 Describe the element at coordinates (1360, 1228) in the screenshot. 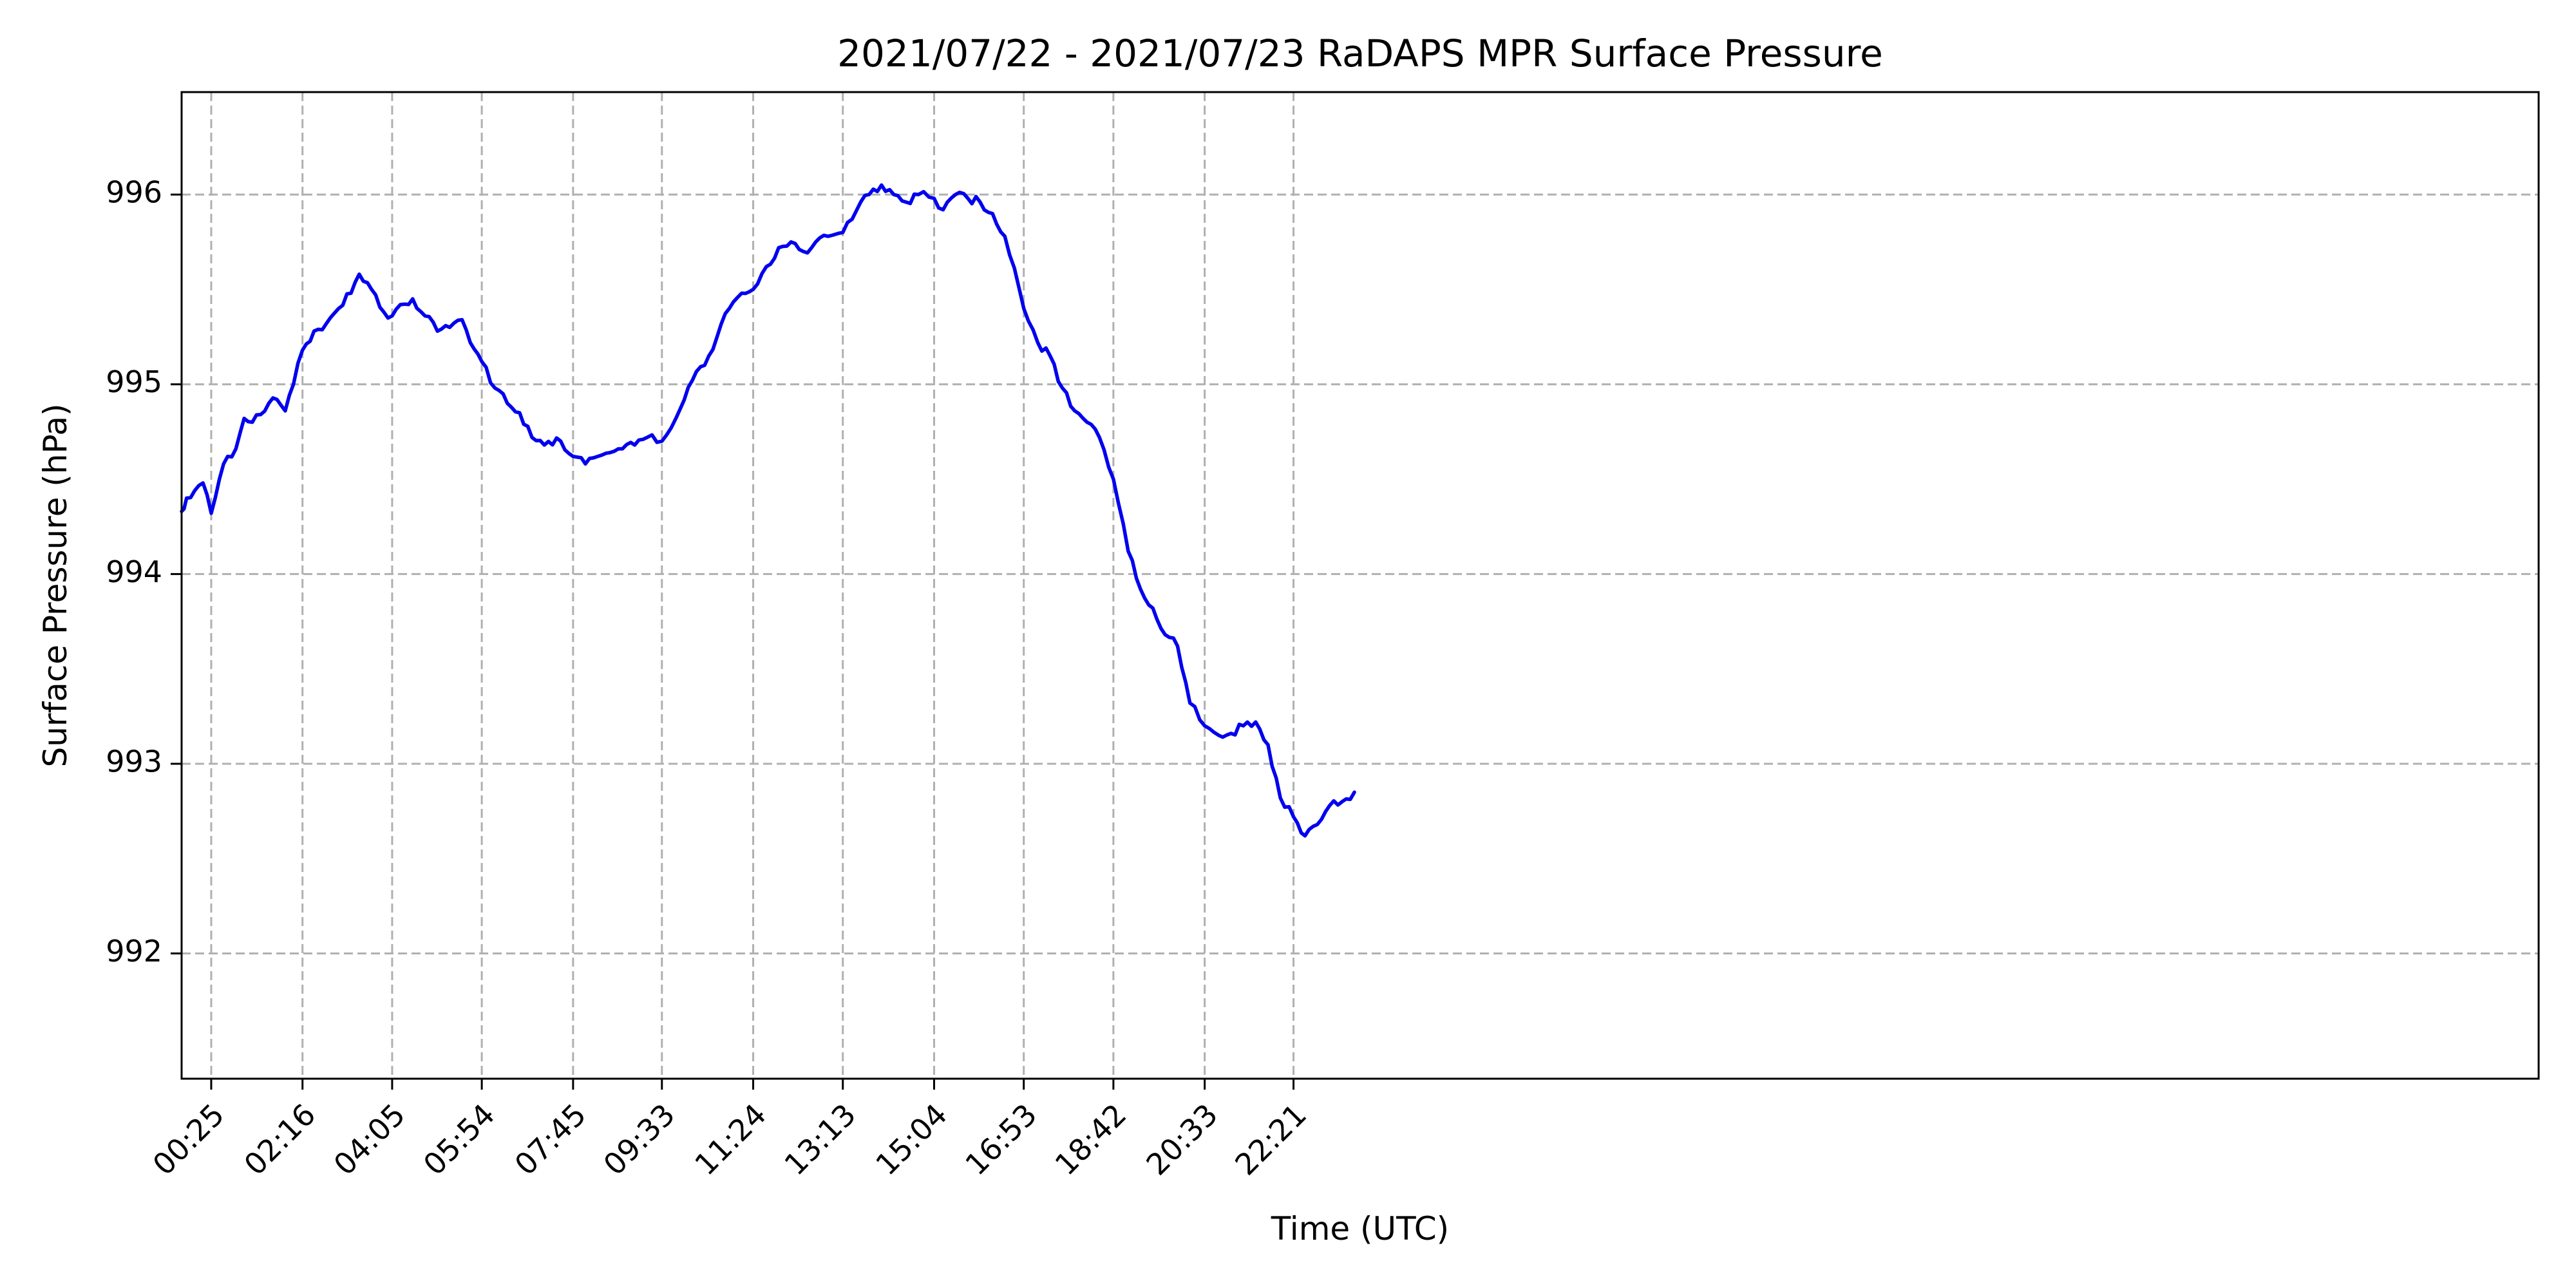

I see `x-axis-label: Time (UTC)` at that location.